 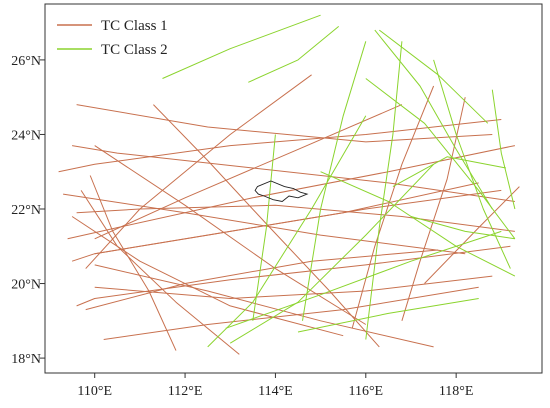 What do you see at coordinates (112, 38) in the screenshot?
I see `legend: TC Class 1 TC Class 2` at bounding box center [112, 38].